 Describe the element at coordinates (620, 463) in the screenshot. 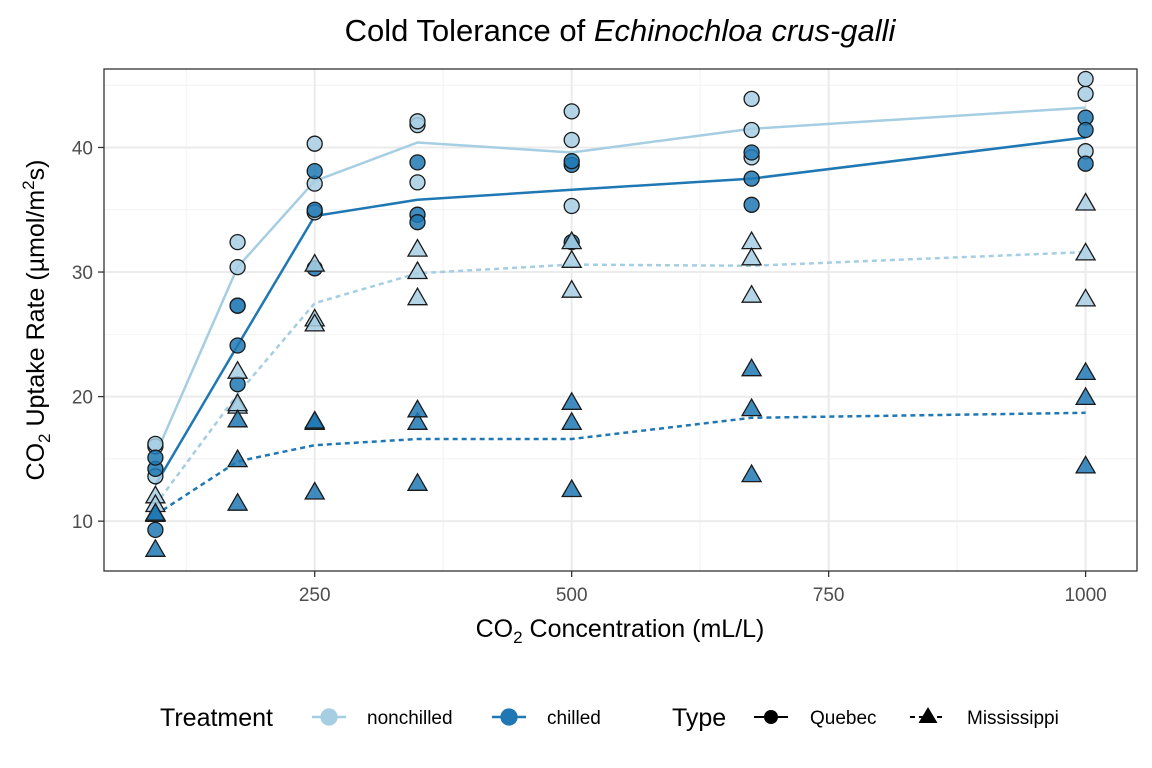

I see `series-line-mississippi-chilled` at that location.